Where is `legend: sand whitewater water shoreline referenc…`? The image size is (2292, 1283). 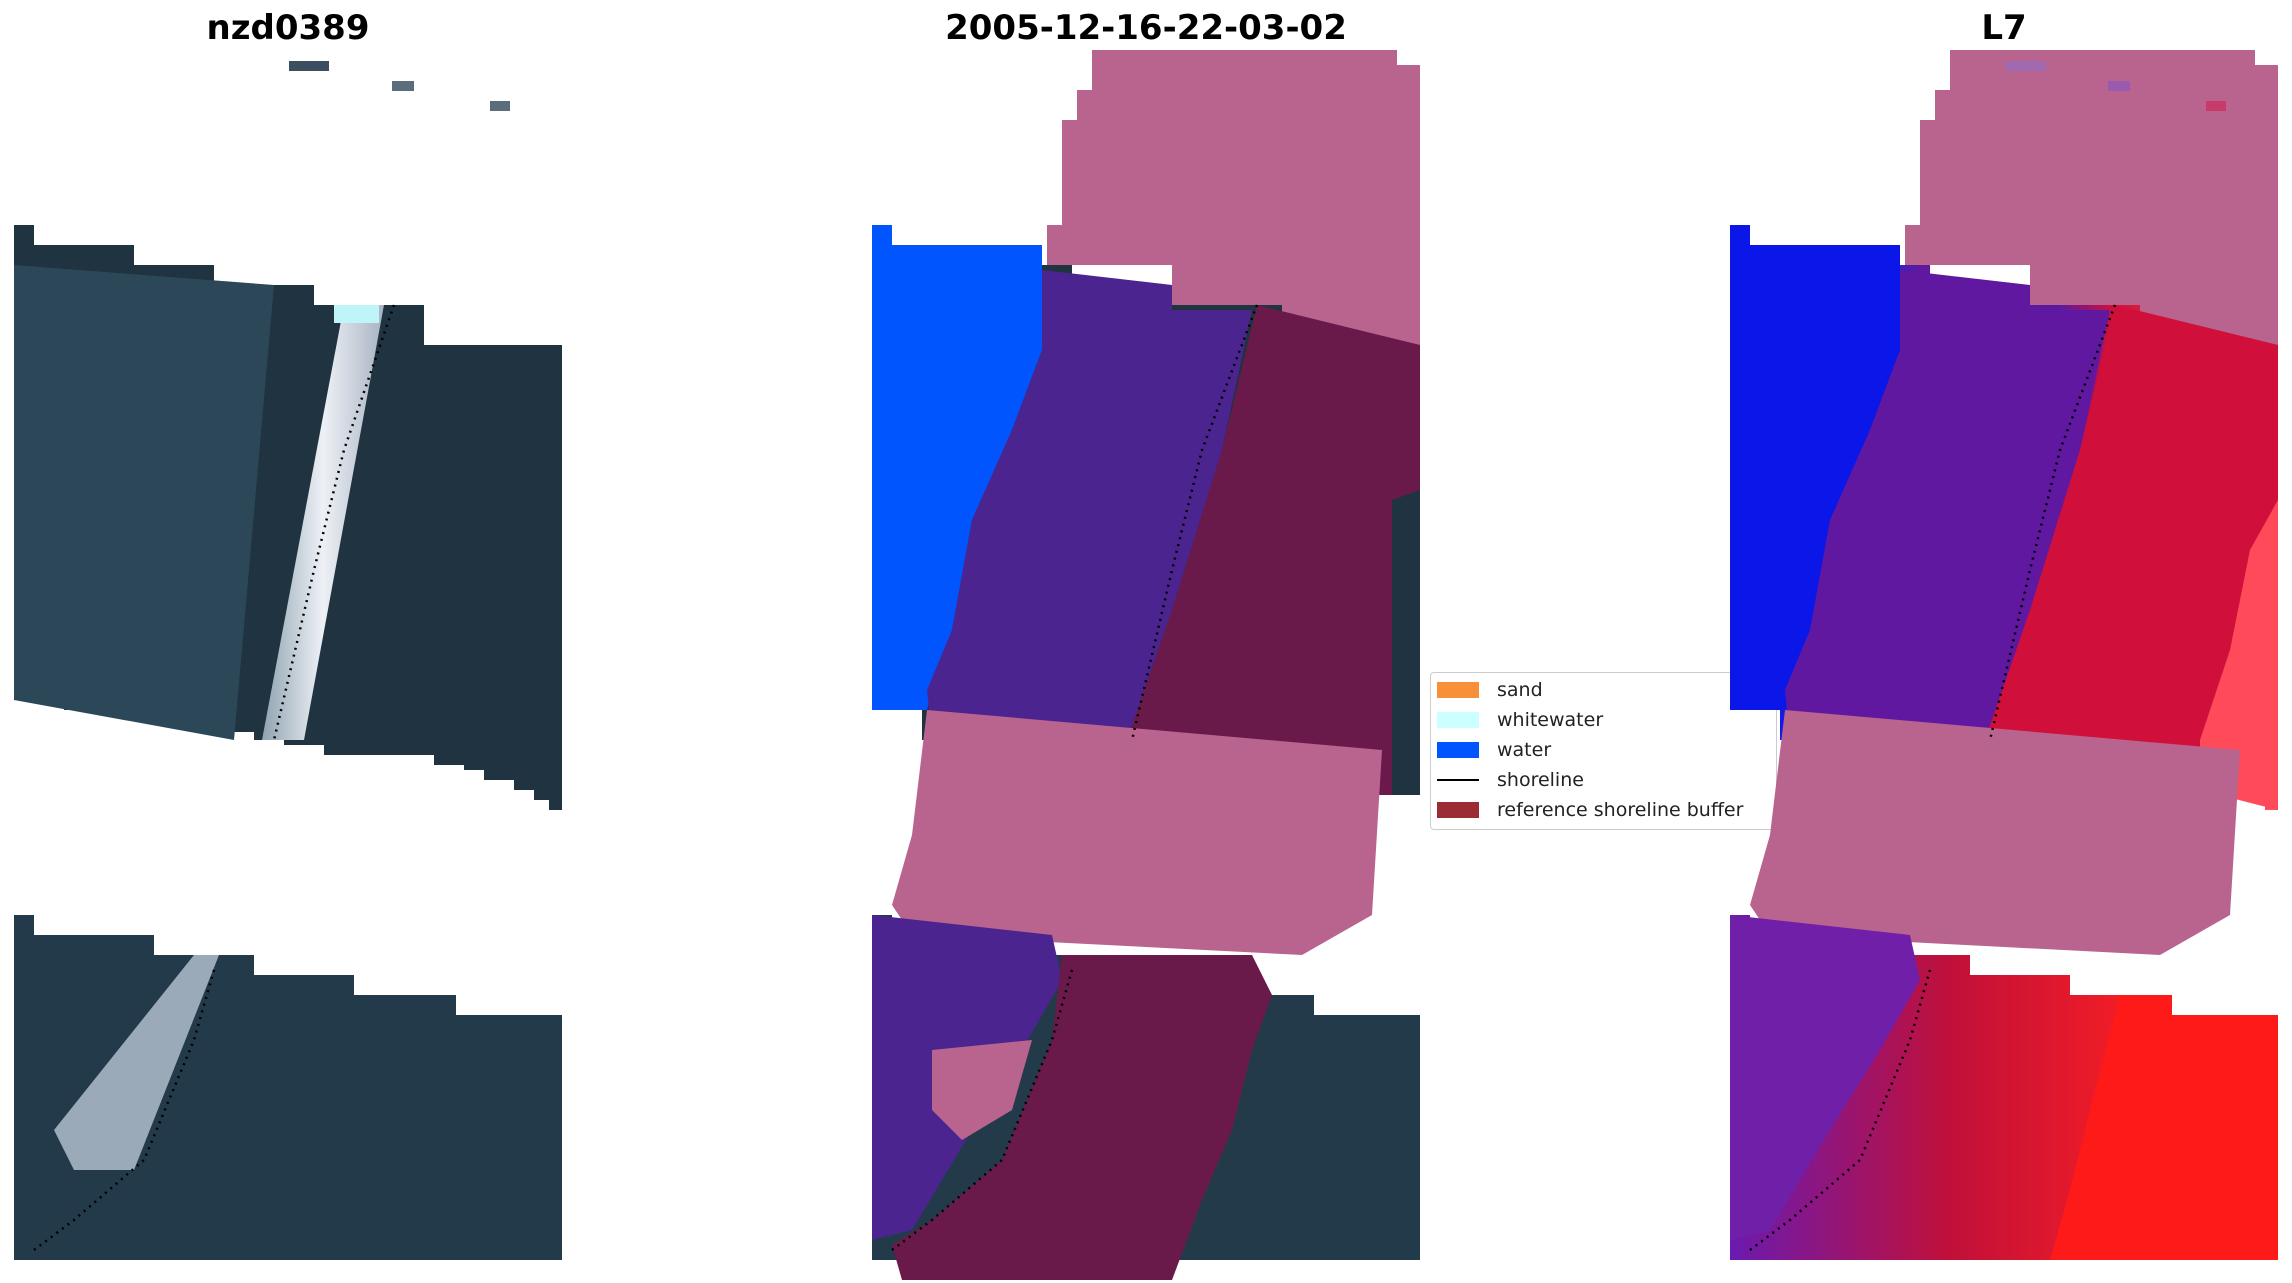
legend: sand whitewater water shoreline referenc… is located at coordinates (1603, 751).